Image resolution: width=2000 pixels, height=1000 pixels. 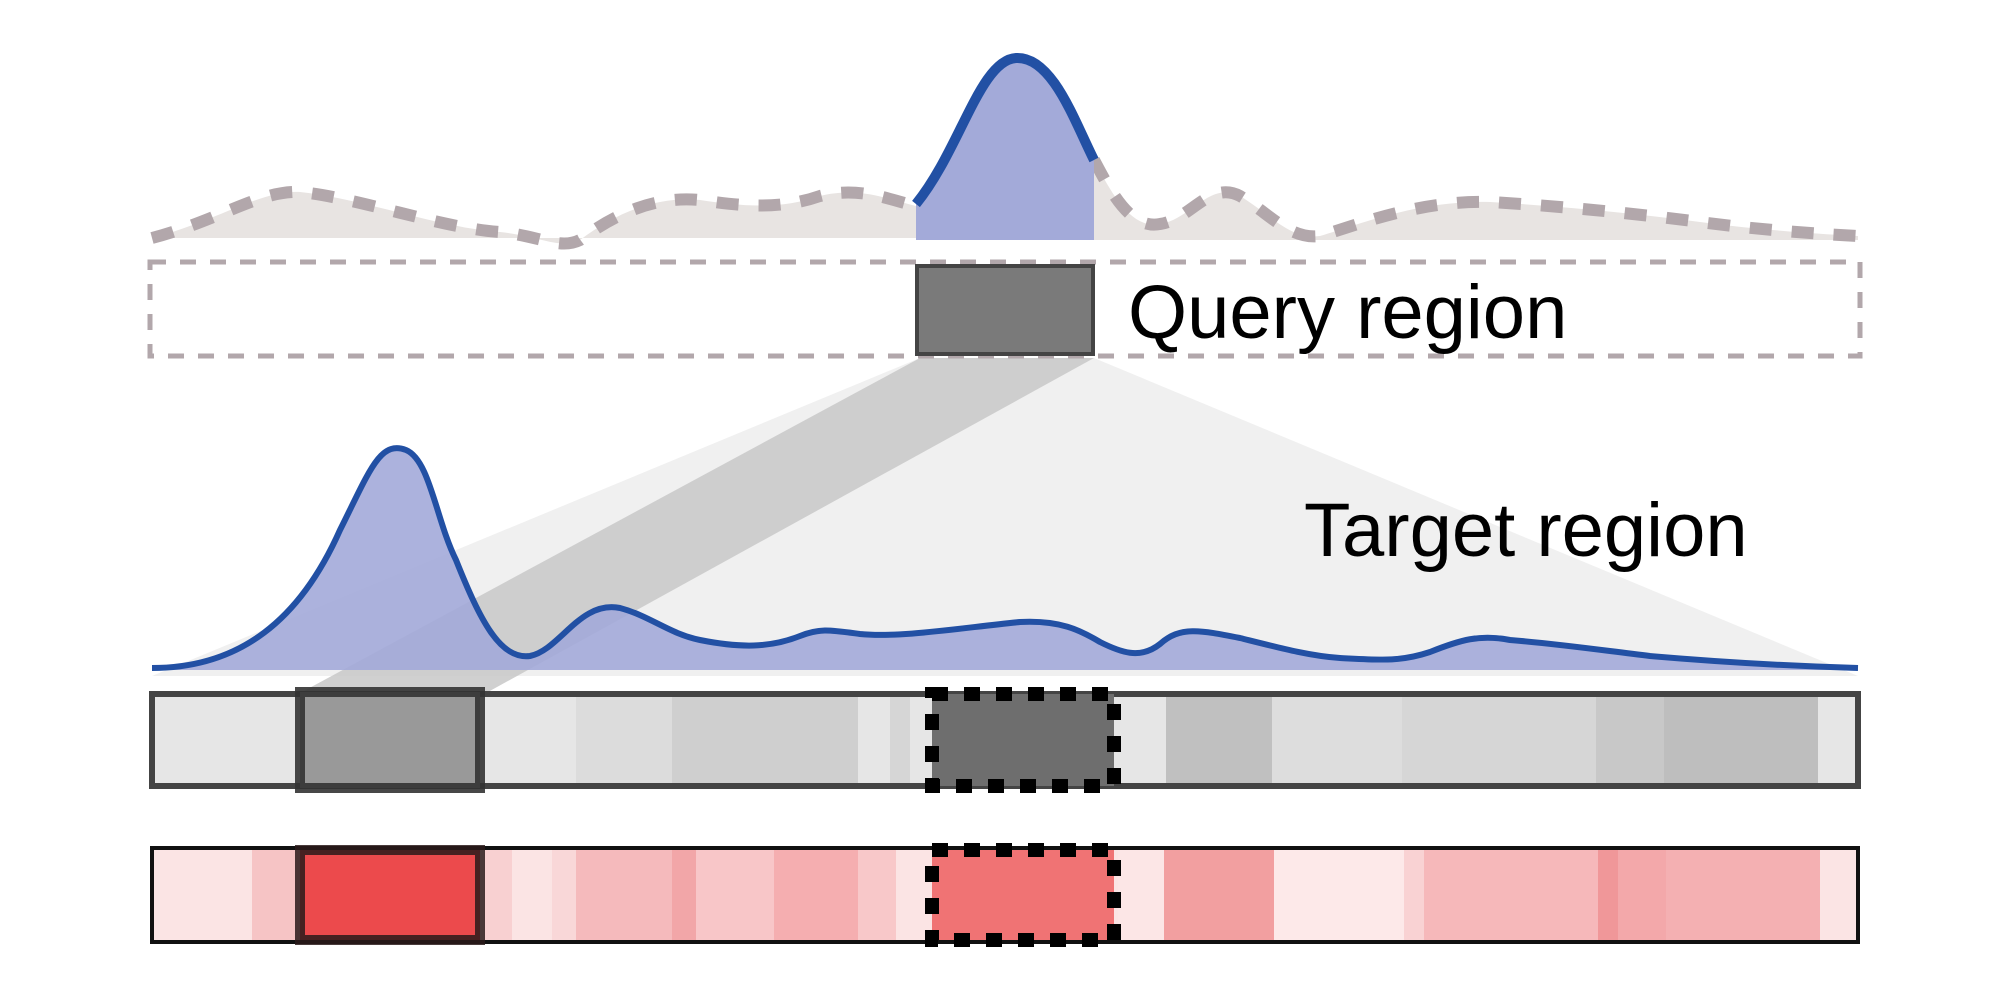 I want to click on red-candidate-box, so click(x=1023, y=895).